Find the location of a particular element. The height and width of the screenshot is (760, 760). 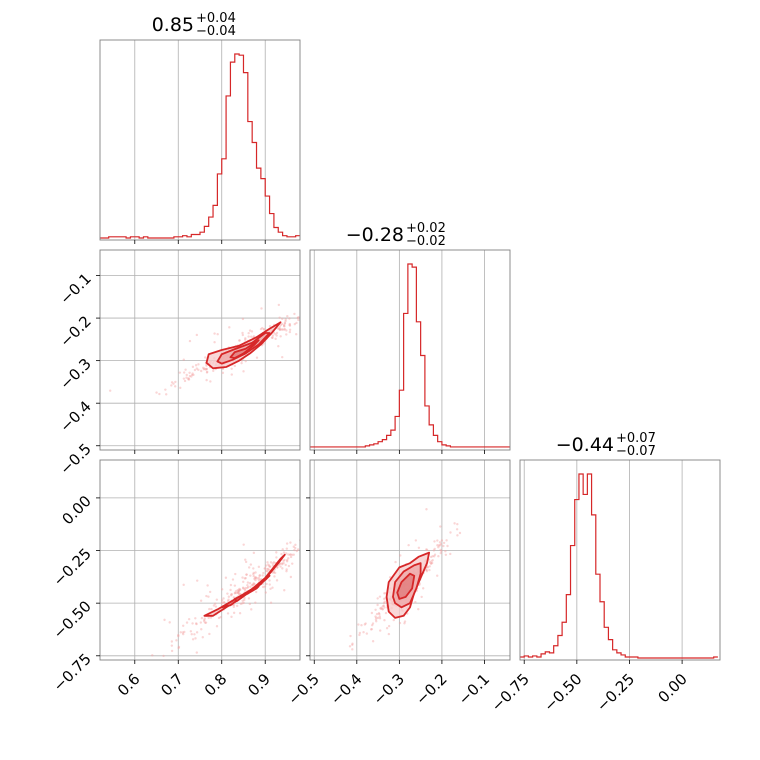

title-upper-error: +0.07 is located at coordinates (636, 438).